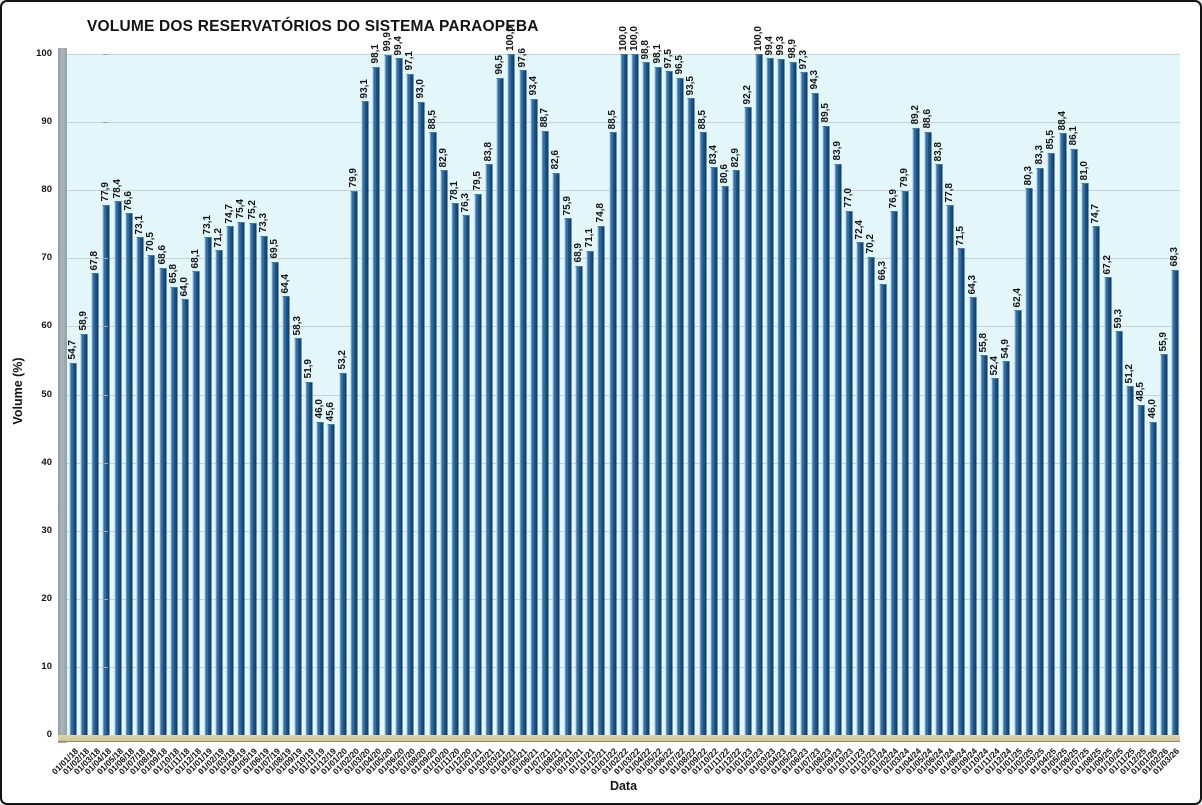  Describe the element at coordinates (781, 46) in the screenshot. I see `bar-value-label: 99,3` at that location.